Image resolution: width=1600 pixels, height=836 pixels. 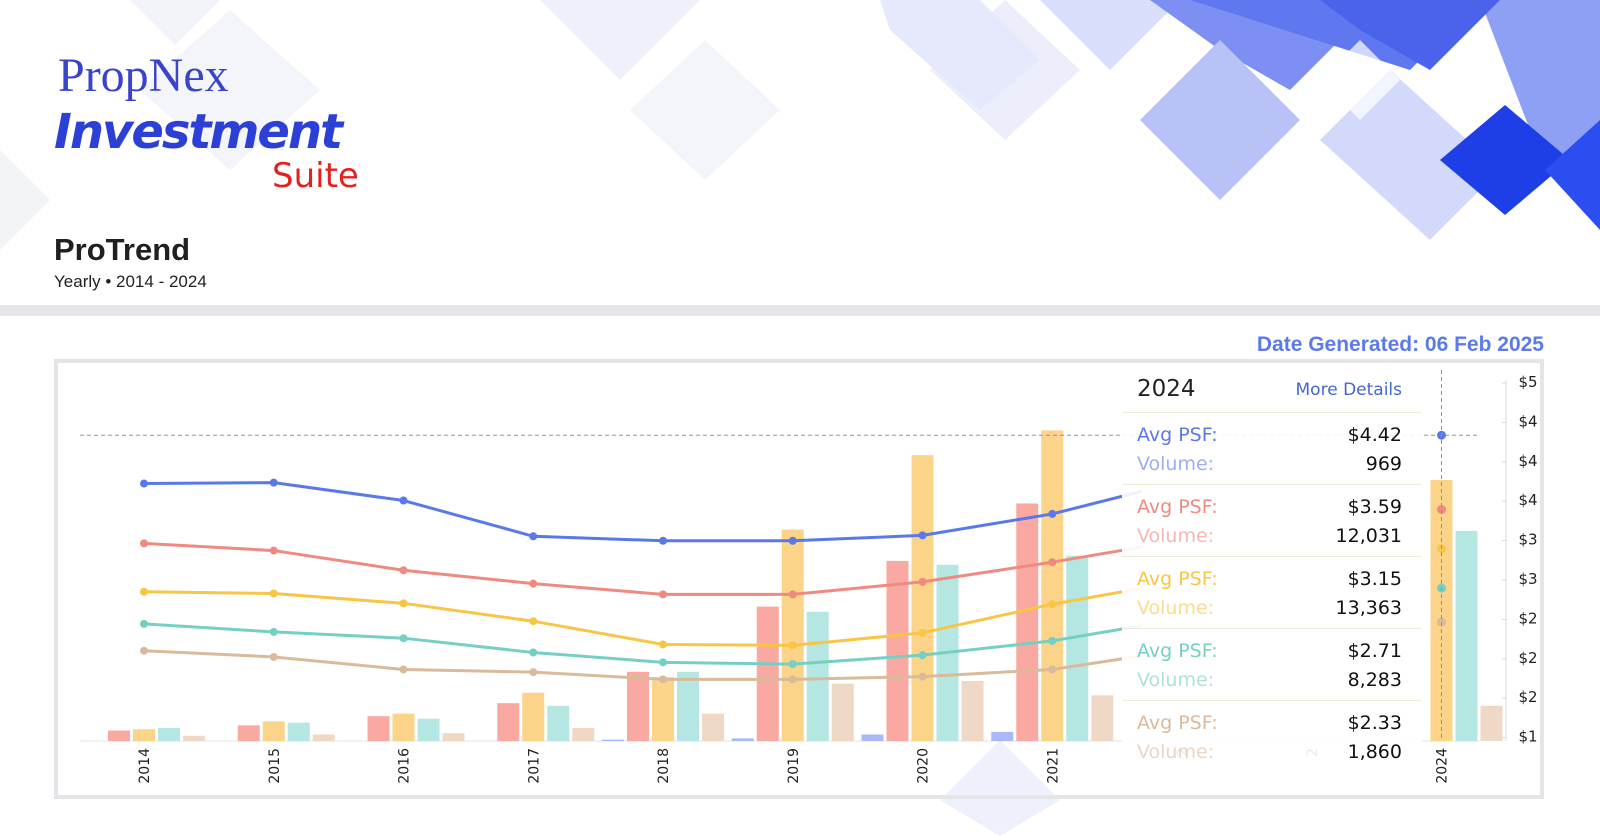 What do you see at coordinates (1272, 593) in the screenshot?
I see `tooltip-row: Avg PSF: $3.15 Volume: 13,363` at bounding box center [1272, 593].